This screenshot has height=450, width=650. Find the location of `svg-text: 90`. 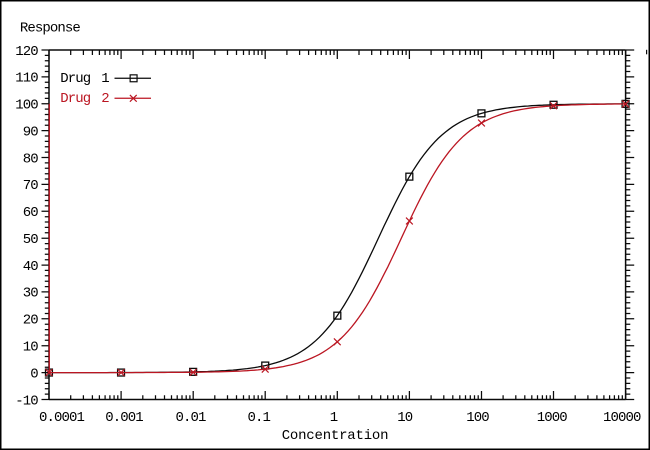

svg-text: 90 is located at coordinates (31, 132).